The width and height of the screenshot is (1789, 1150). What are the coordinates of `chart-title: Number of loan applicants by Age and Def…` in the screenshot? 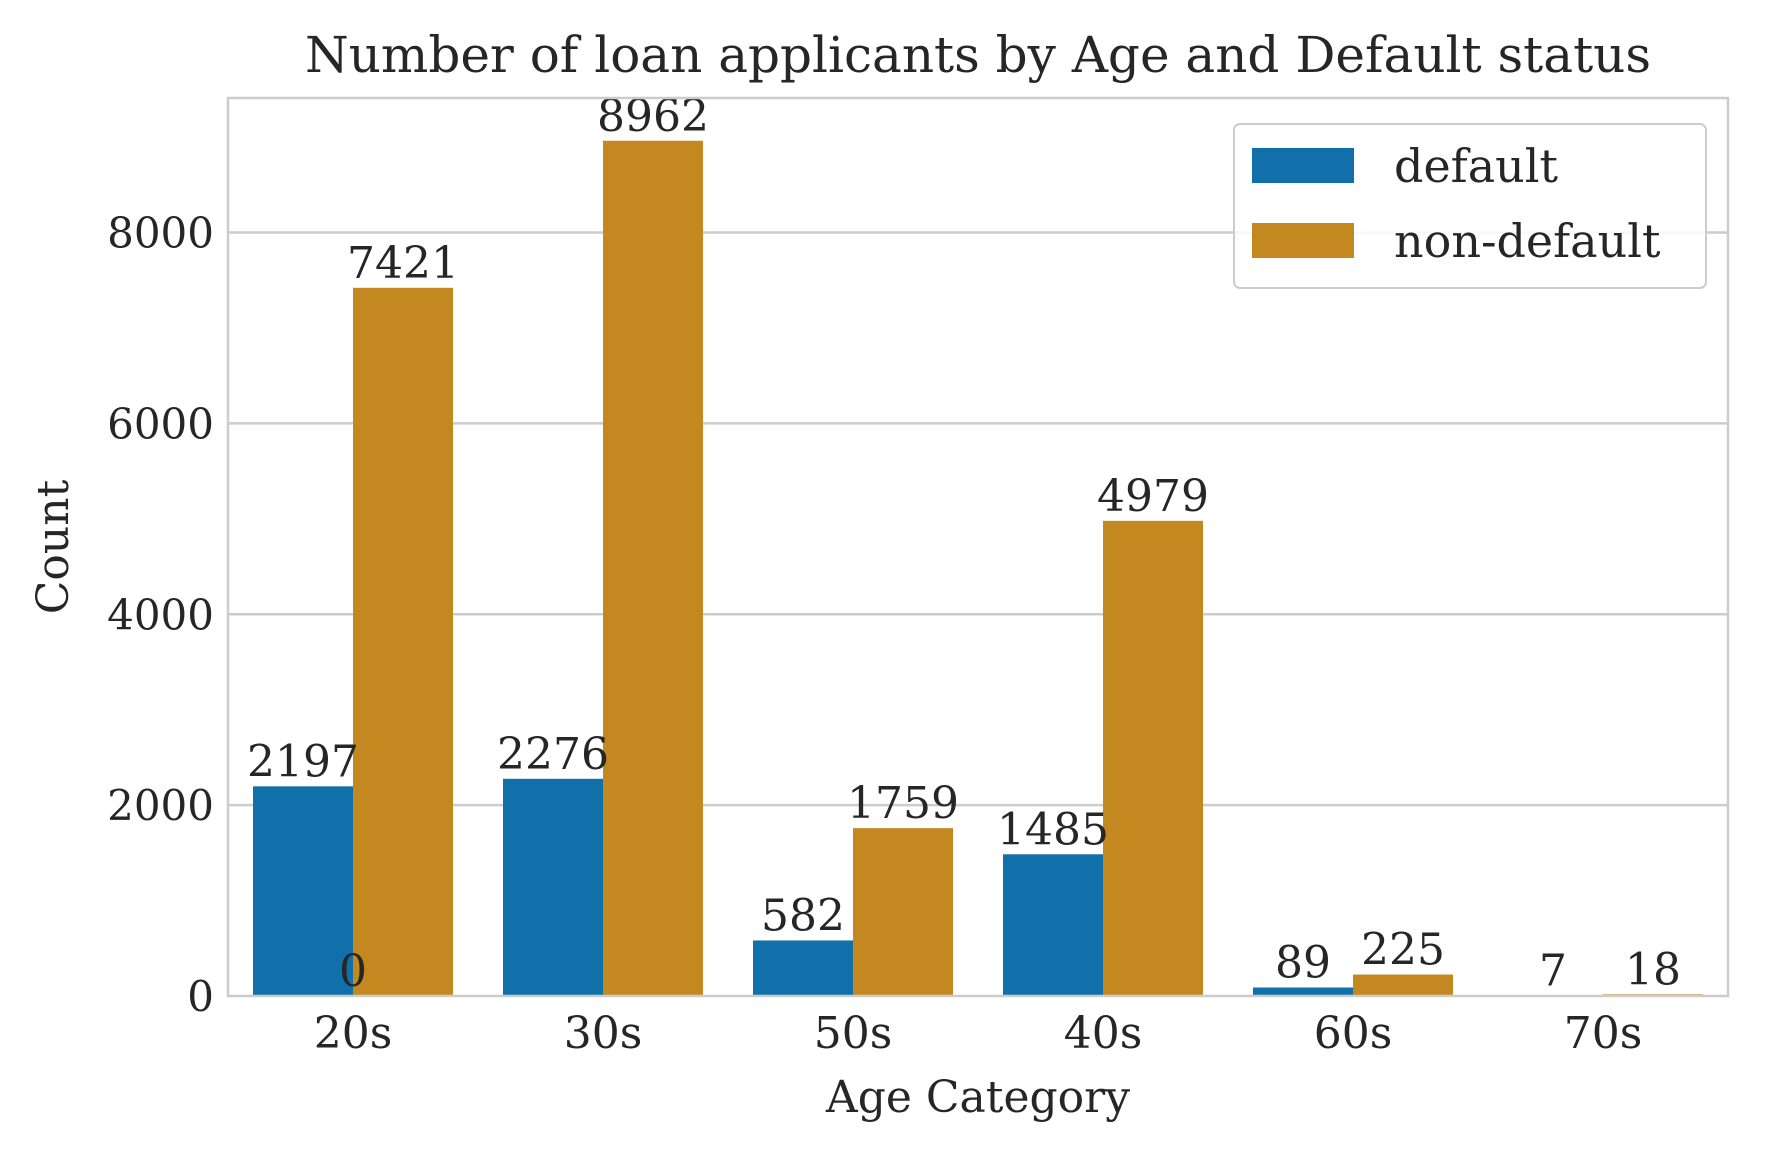 It's located at (978, 55).